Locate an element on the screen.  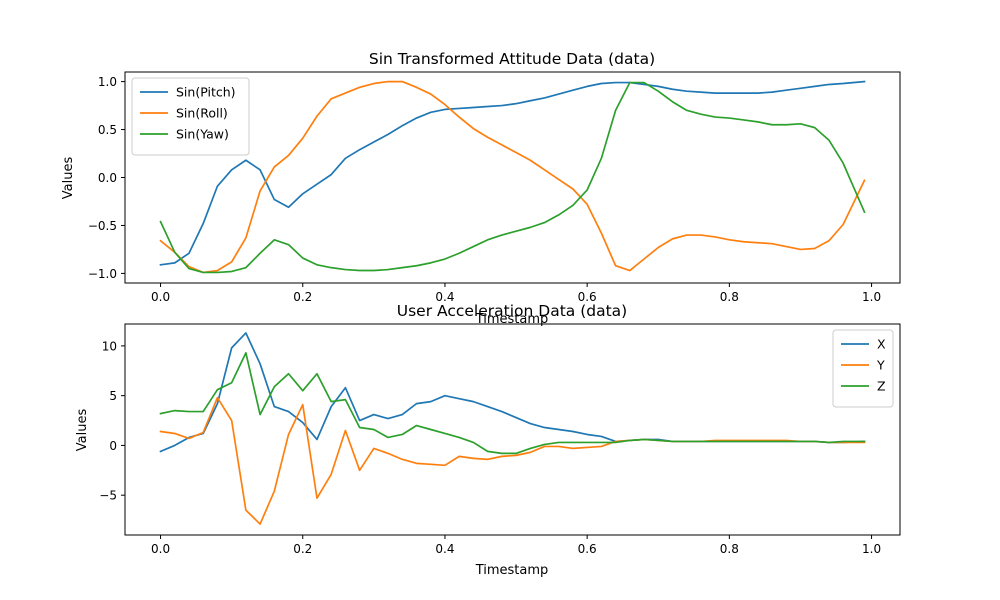
acceleration-y-tick-label: 5 is located at coordinates (113, 396).